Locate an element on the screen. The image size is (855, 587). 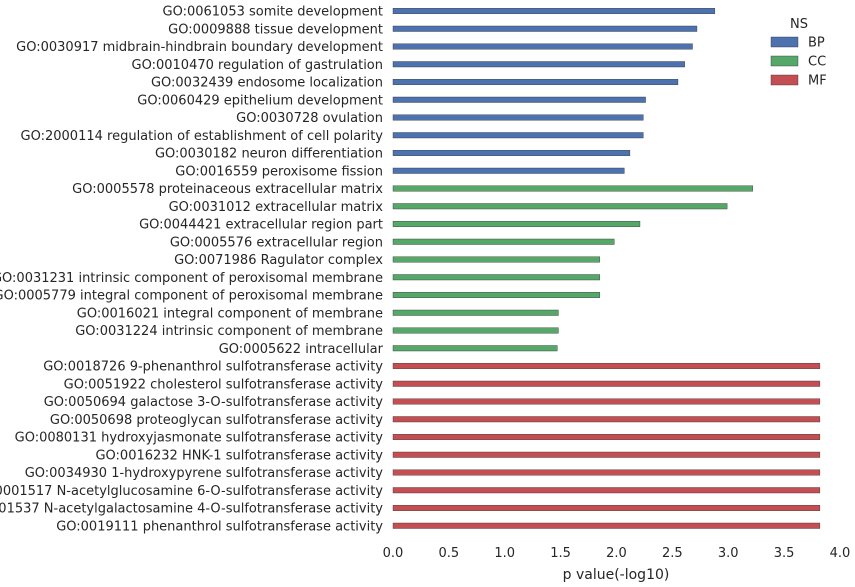
x-tick-label: 0.5 is located at coordinates (449, 553).